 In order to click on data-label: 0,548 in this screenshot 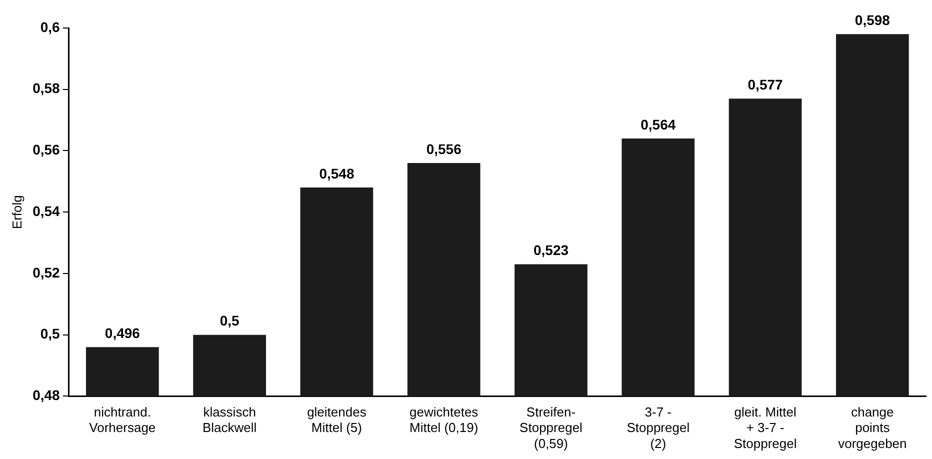, I will do `click(336, 173)`.